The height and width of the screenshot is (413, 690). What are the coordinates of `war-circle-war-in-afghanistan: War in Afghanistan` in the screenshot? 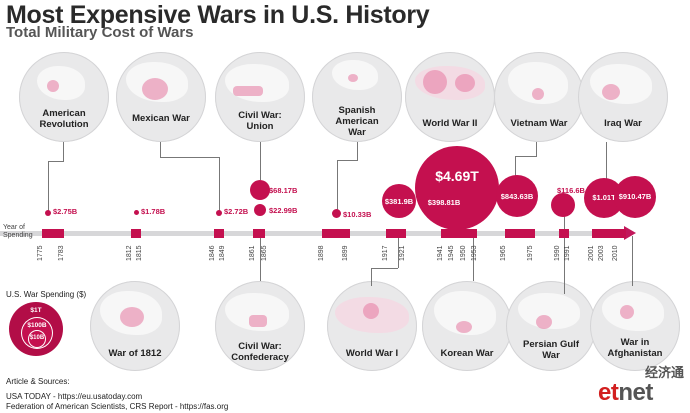 It's located at (635, 326).